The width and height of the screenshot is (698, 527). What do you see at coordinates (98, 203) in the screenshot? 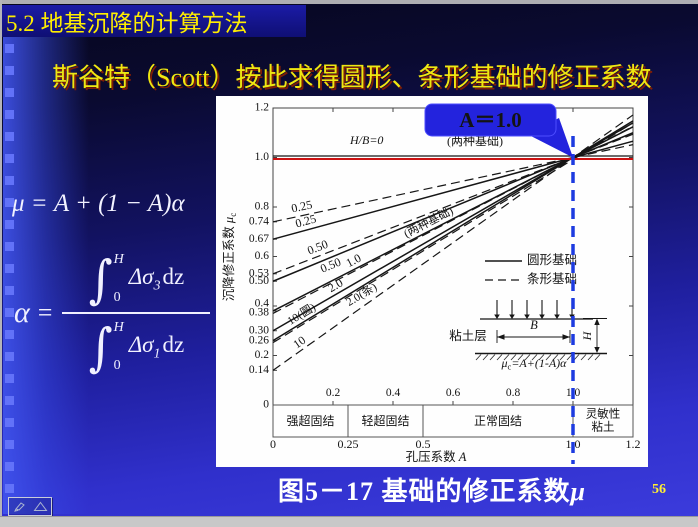
I see `formula-mu: μ = A + (1 − A)α` at bounding box center [98, 203].